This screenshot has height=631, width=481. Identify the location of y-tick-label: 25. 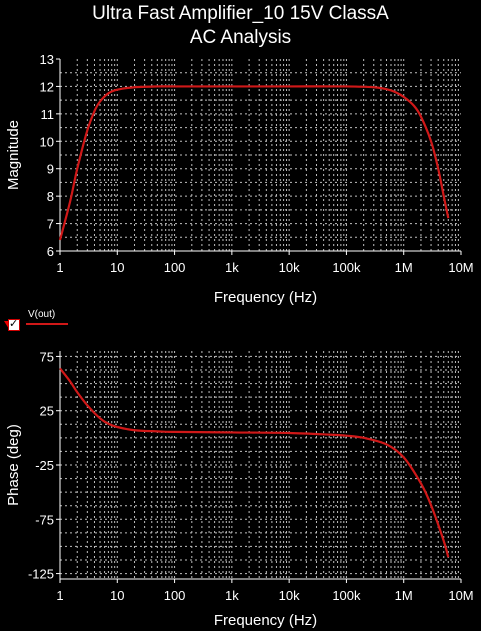
(47, 411).